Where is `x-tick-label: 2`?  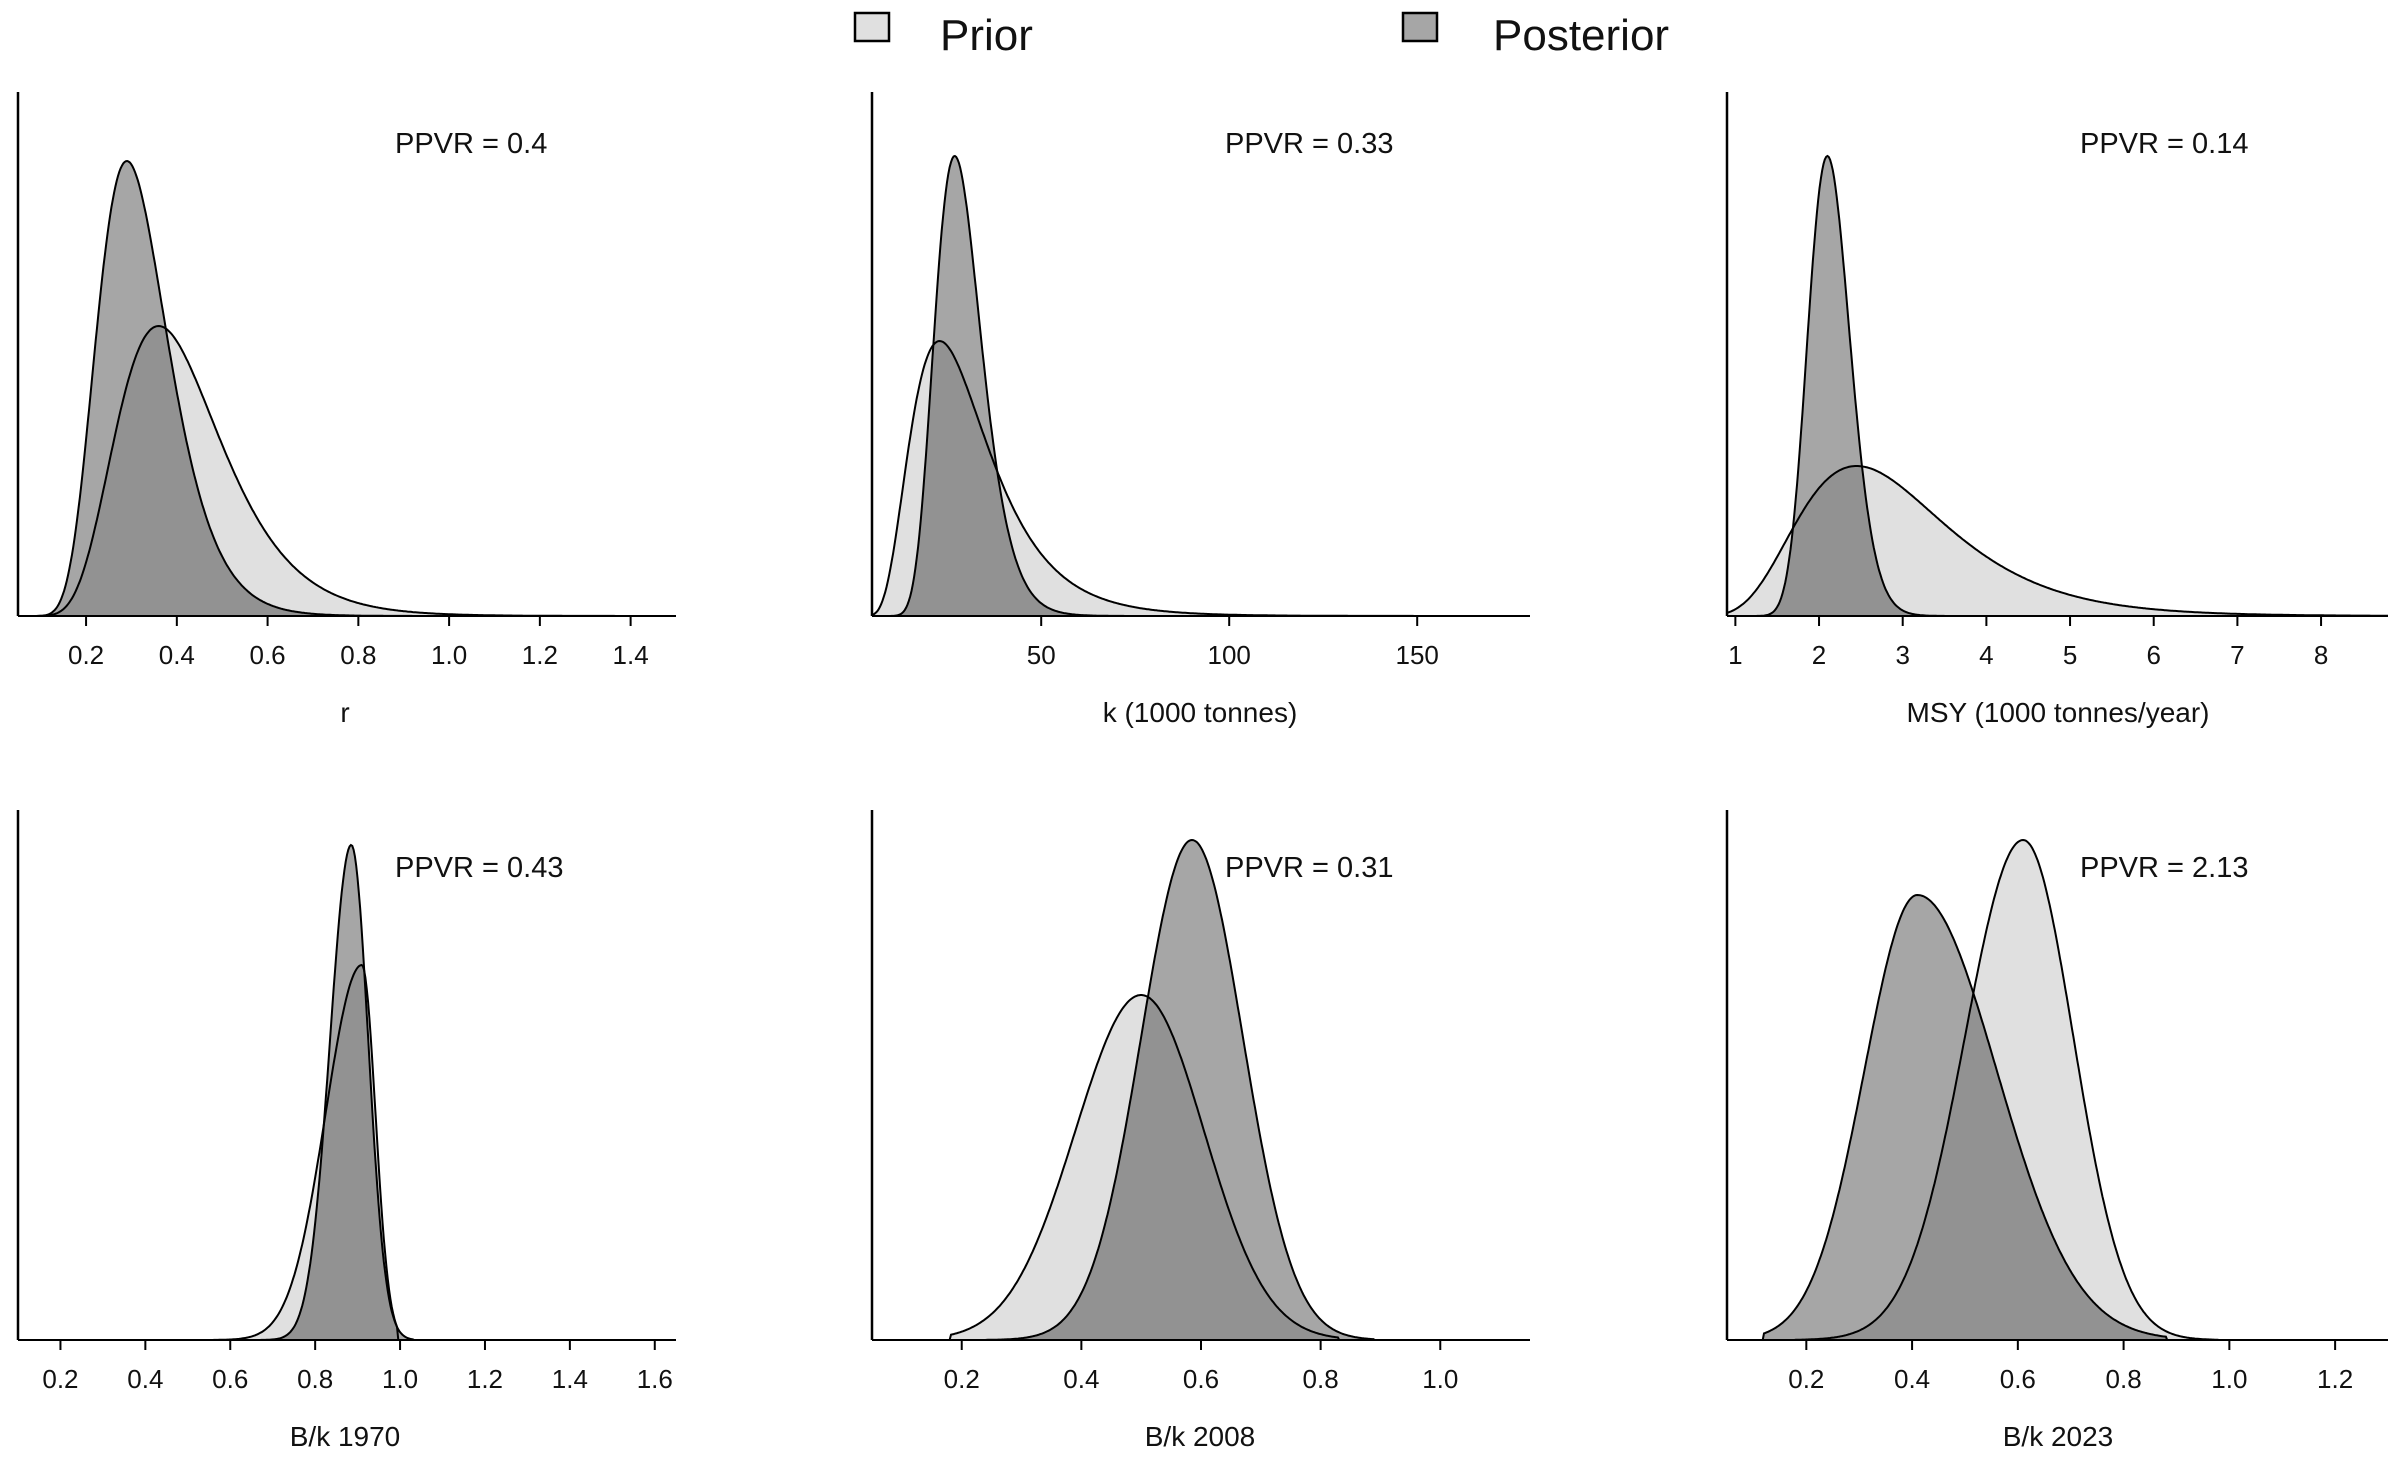 x-tick-label: 2 is located at coordinates (1819, 655).